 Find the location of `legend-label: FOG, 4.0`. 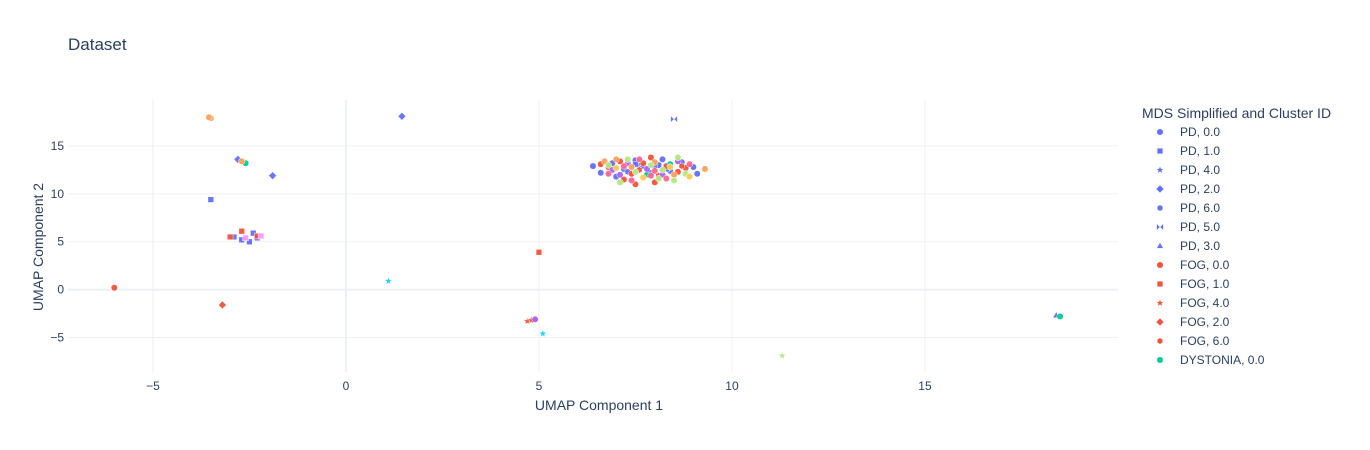

legend-label: FOG, 4.0 is located at coordinates (1205, 303).